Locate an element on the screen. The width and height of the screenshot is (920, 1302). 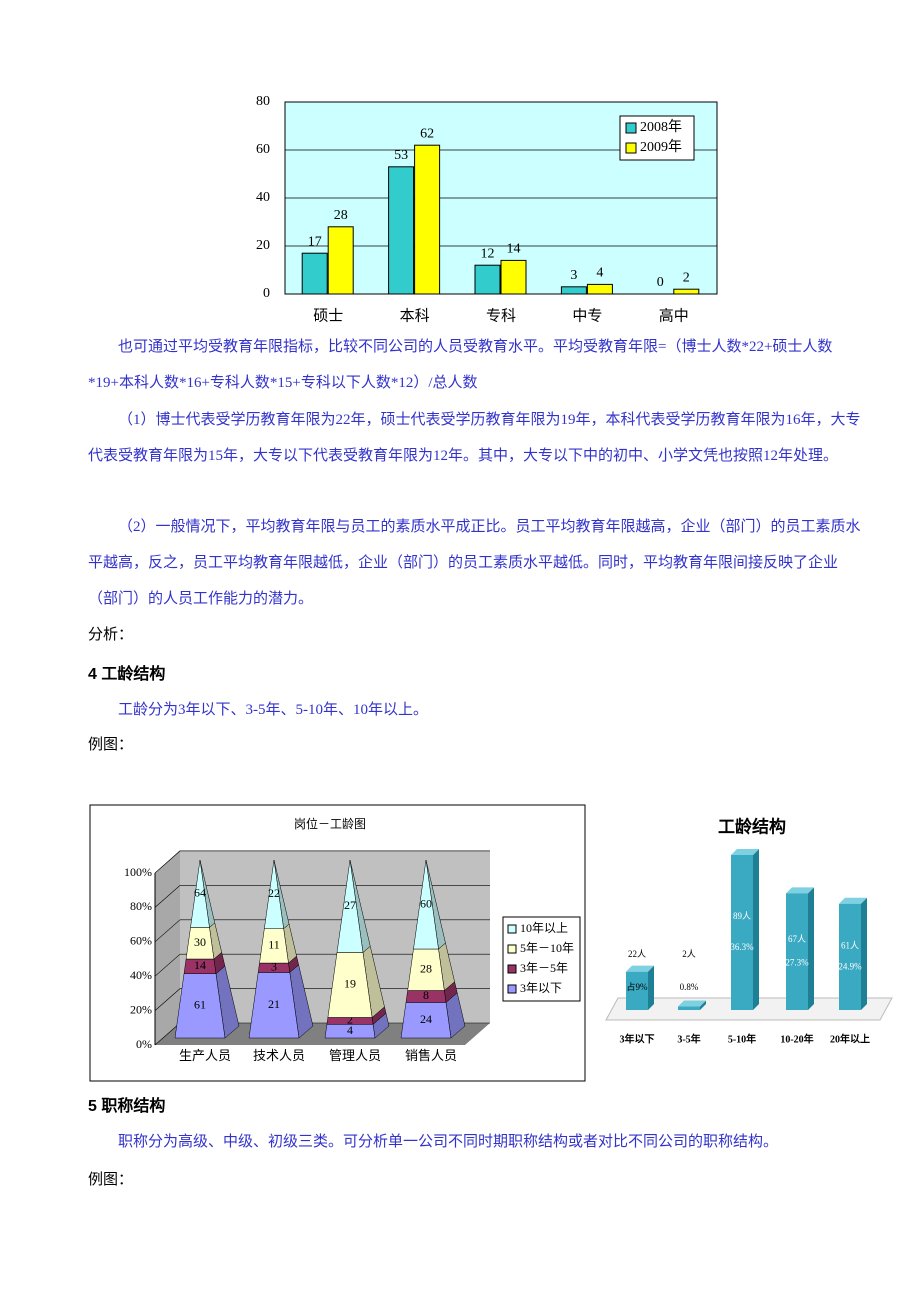
x-tick-label: 10-20年 is located at coordinates (796, 1038).